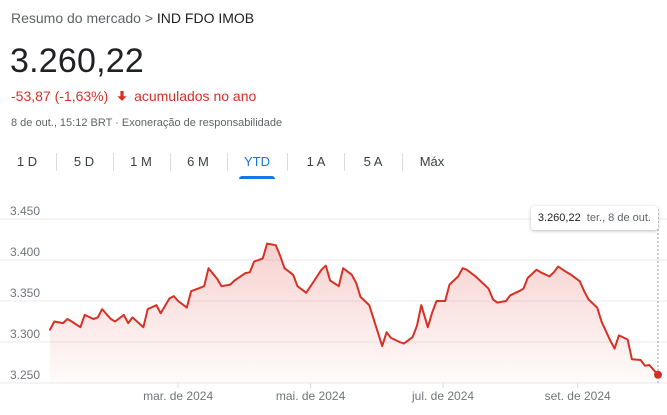  Describe the element at coordinates (578, 396) in the screenshot. I see `x-tick-label: set. de 2024` at that location.